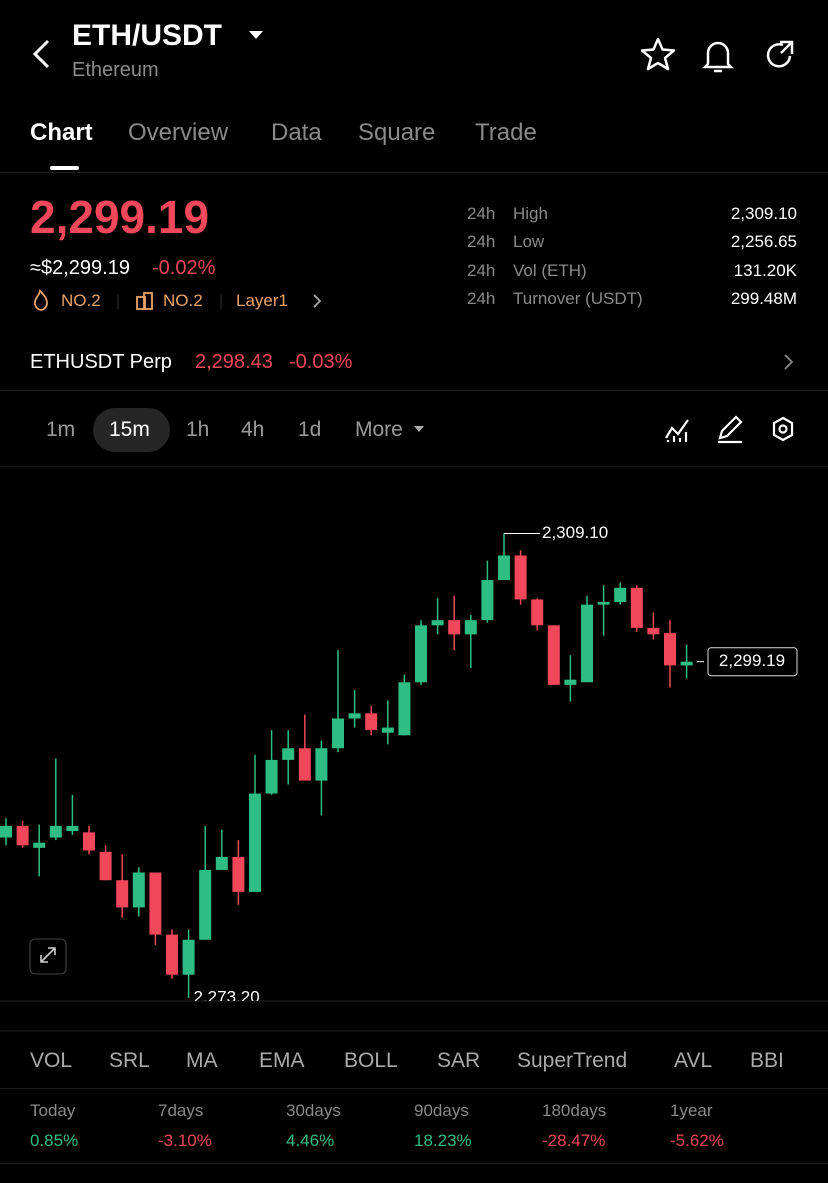 This screenshot has width=828, height=1183. Describe the element at coordinates (256, 35) in the screenshot. I see `pair-dropdown` at that location.